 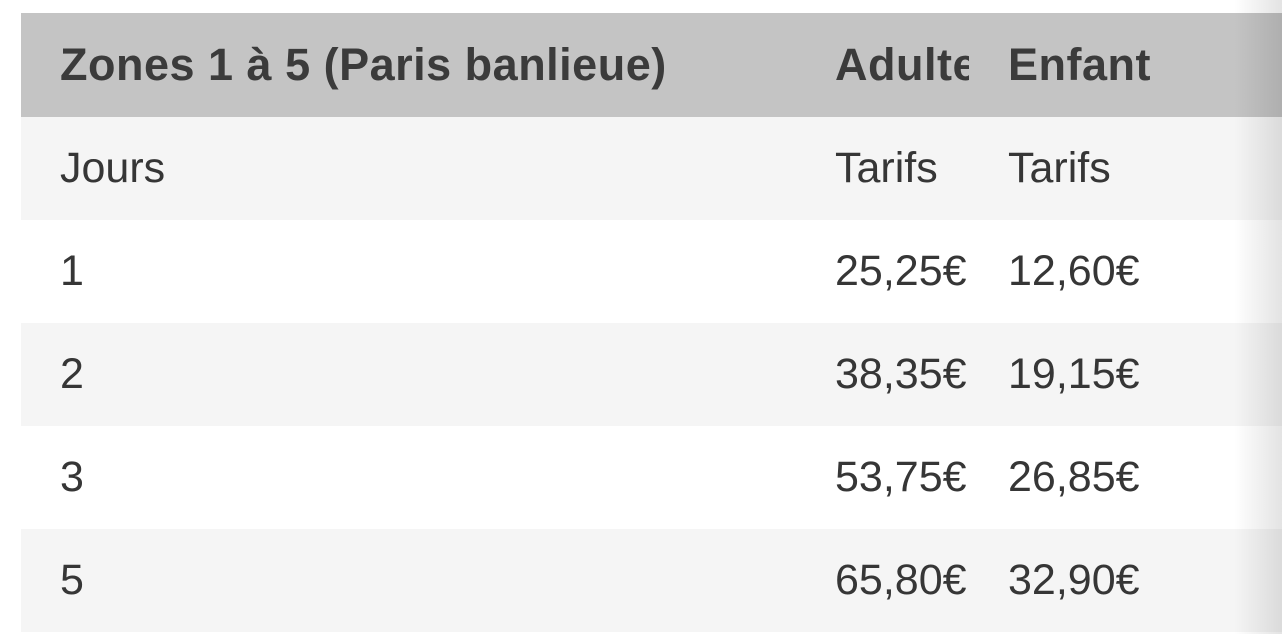 I want to click on child-price-cell: 19,15€, so click(x=1074, y=374).